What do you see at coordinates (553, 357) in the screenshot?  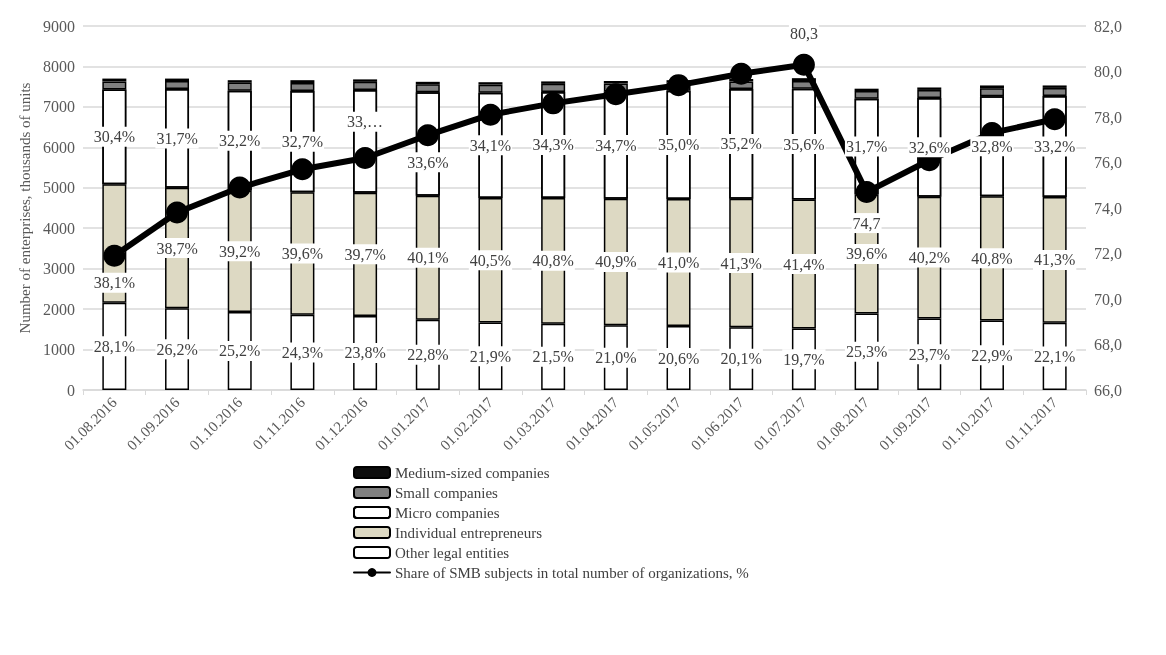 I see `annotation: 21,5%` at bounding box center [553, 357].